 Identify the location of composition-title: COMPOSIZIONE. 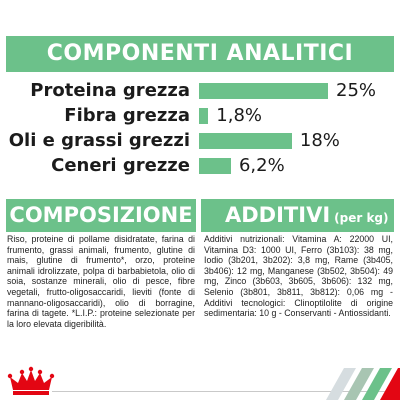
(101, 215).